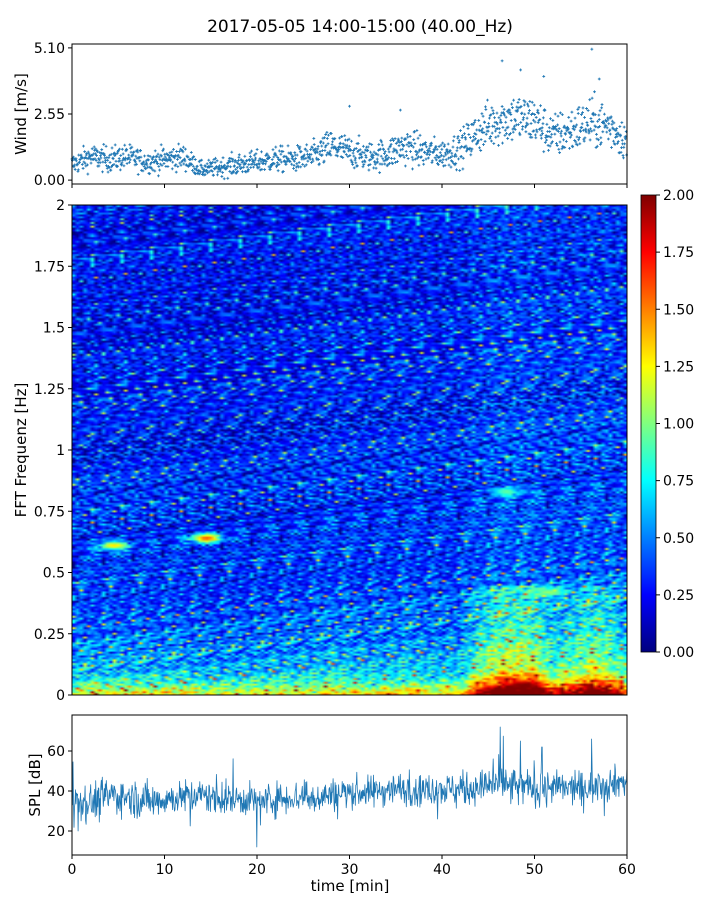  Describe the element at coordinates (60, 451) in the screenshot. I see `spectrogram-y-tick-label: 1` at that location.